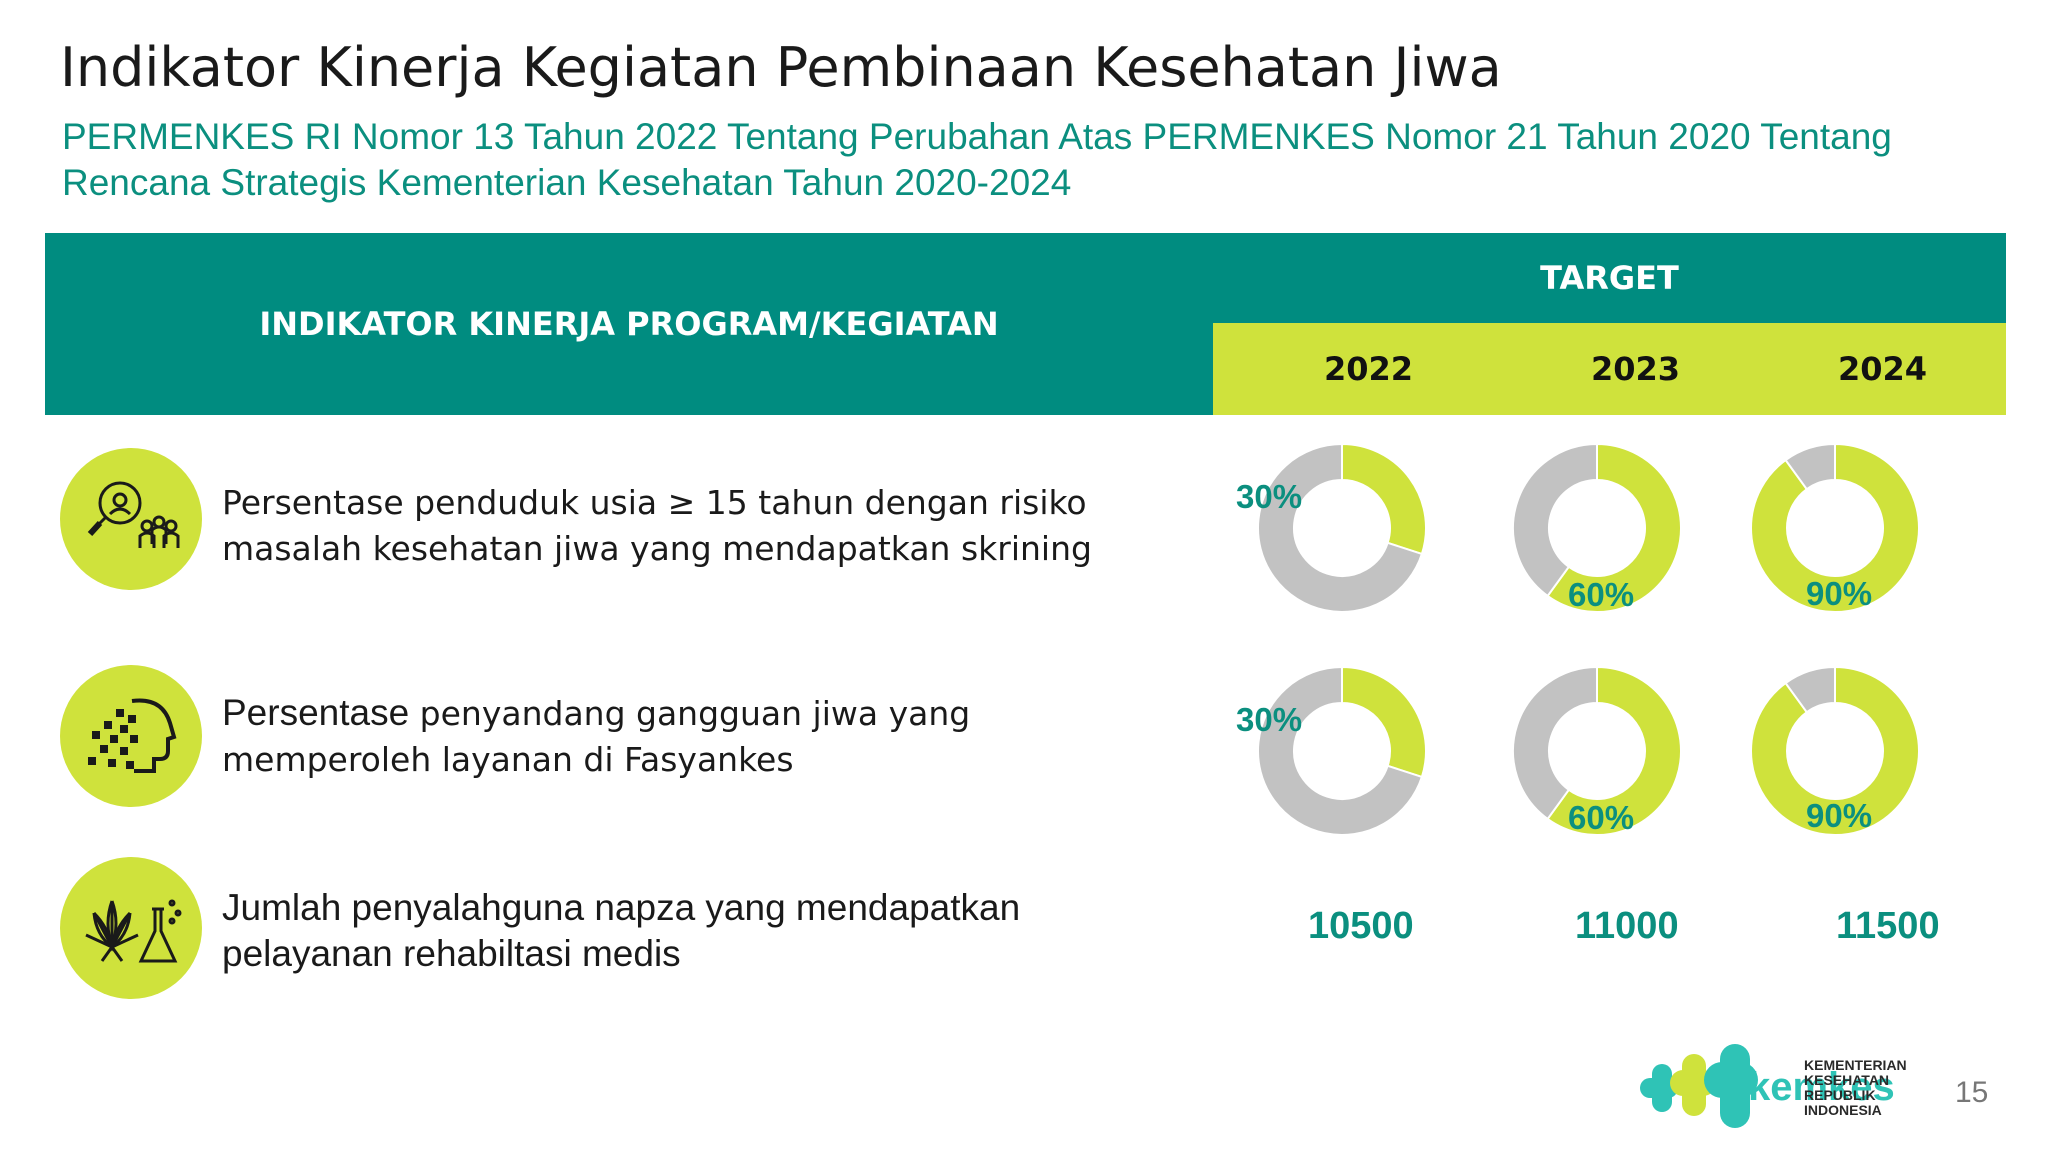 Image resolution: width=2048 pixels, height=1152 pixels. Describe the element at coordinates (131, 519) in the screenshot. I see `magnifier-people-icon` at that location.